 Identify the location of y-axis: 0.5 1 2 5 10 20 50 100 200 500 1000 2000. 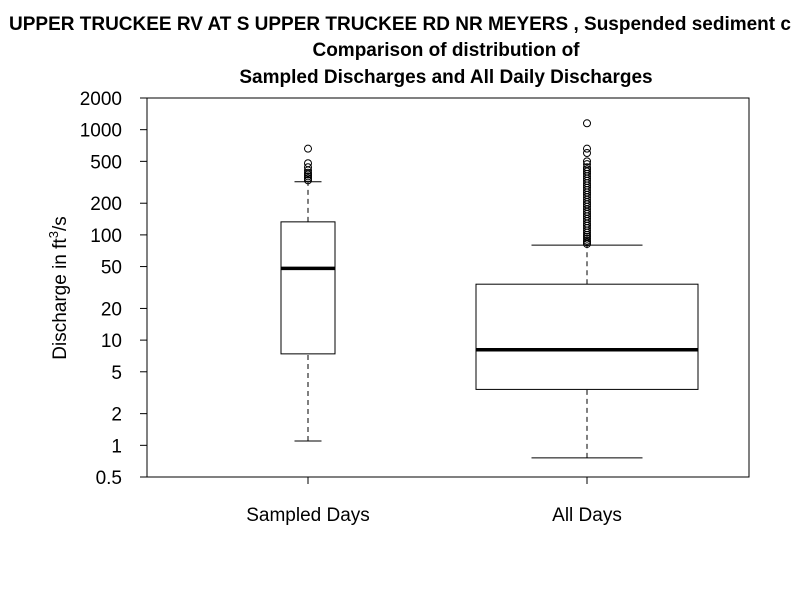
(114, 289).